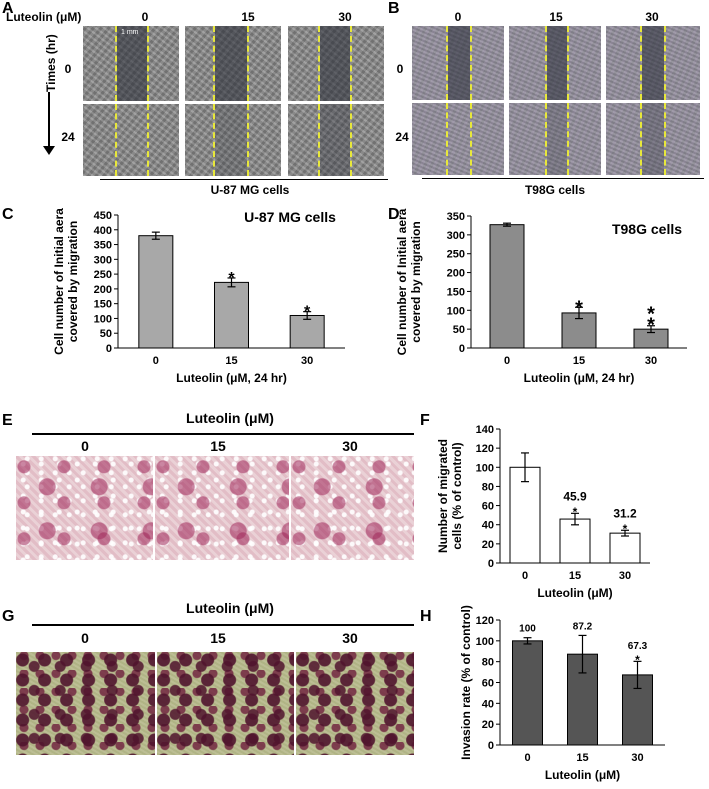  What do you see at coordinates (131, 63) in the screenshot?
I see `micrograph-a-0-0: 1 mm` at bounding box center [131, 63].